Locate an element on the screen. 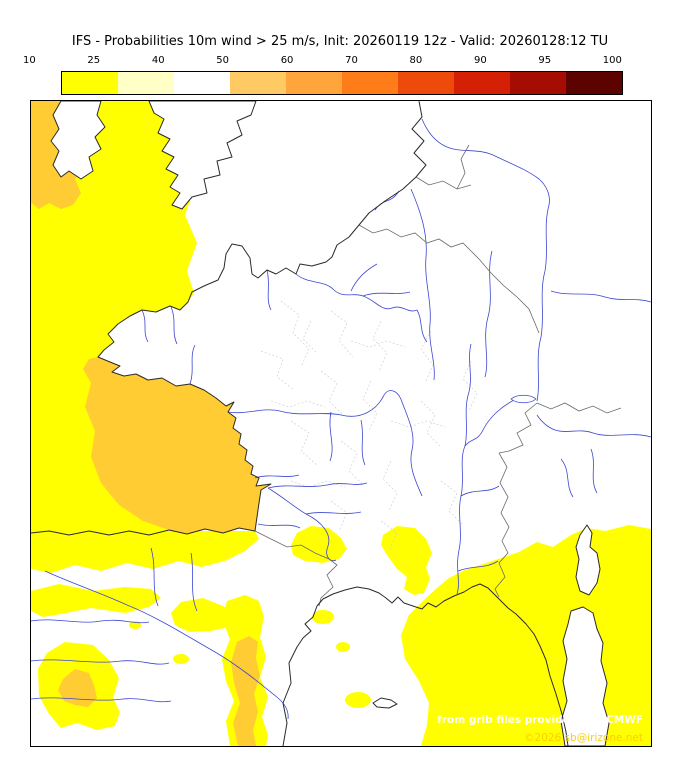 The height and width of the screenshot is (758, 680). legend-tick: 95 is located at coordinates (545, 60).